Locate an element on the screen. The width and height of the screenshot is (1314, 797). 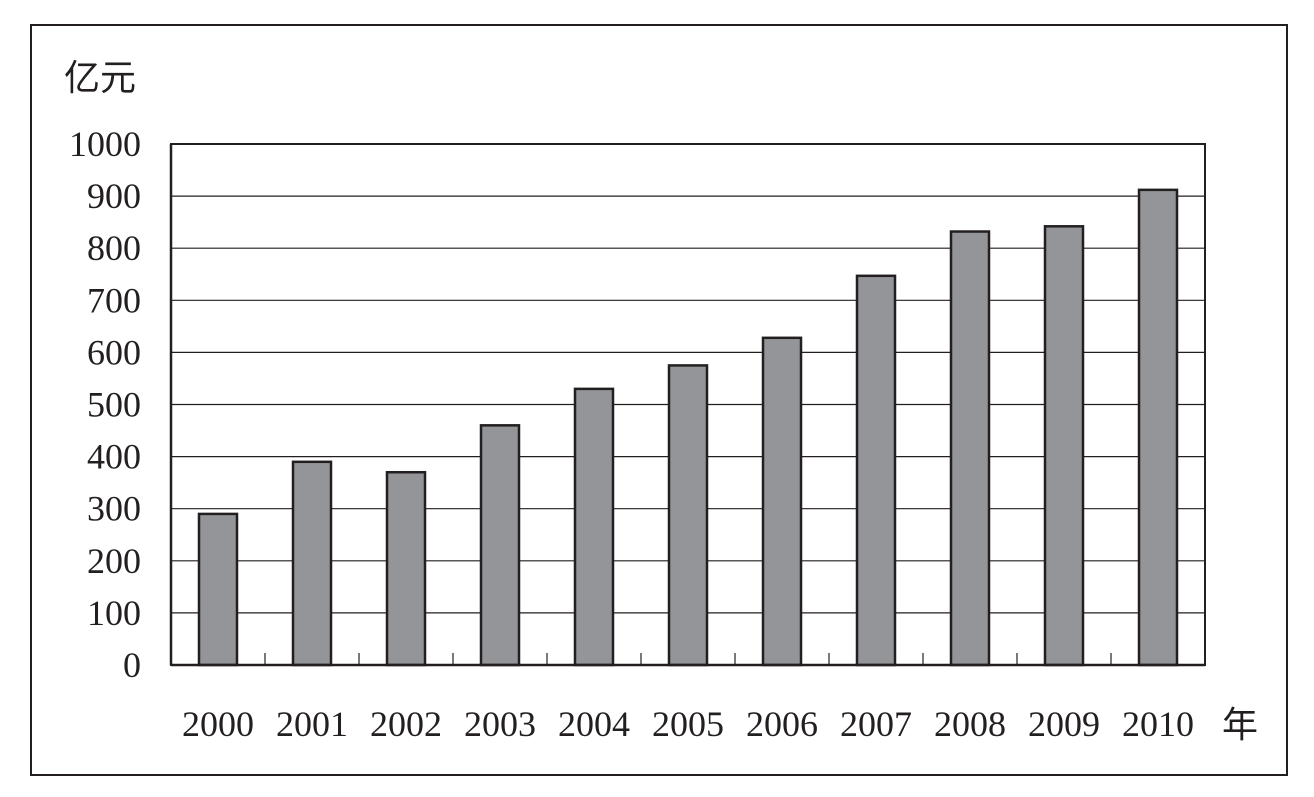
x-tick-label: 2003 is located at coordinates (500, 724).